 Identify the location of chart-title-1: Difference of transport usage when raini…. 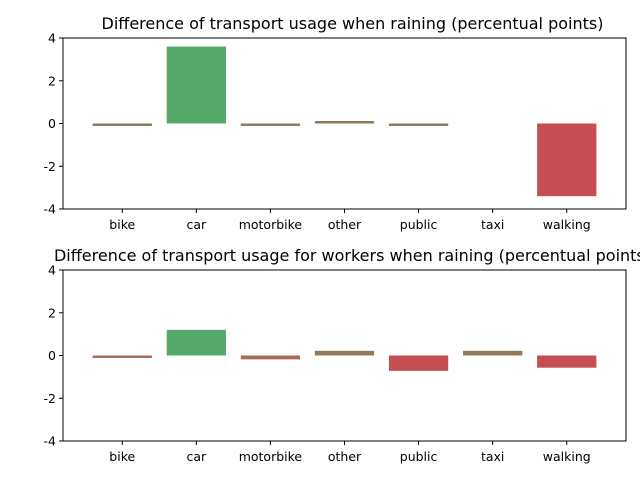
(353, 23).